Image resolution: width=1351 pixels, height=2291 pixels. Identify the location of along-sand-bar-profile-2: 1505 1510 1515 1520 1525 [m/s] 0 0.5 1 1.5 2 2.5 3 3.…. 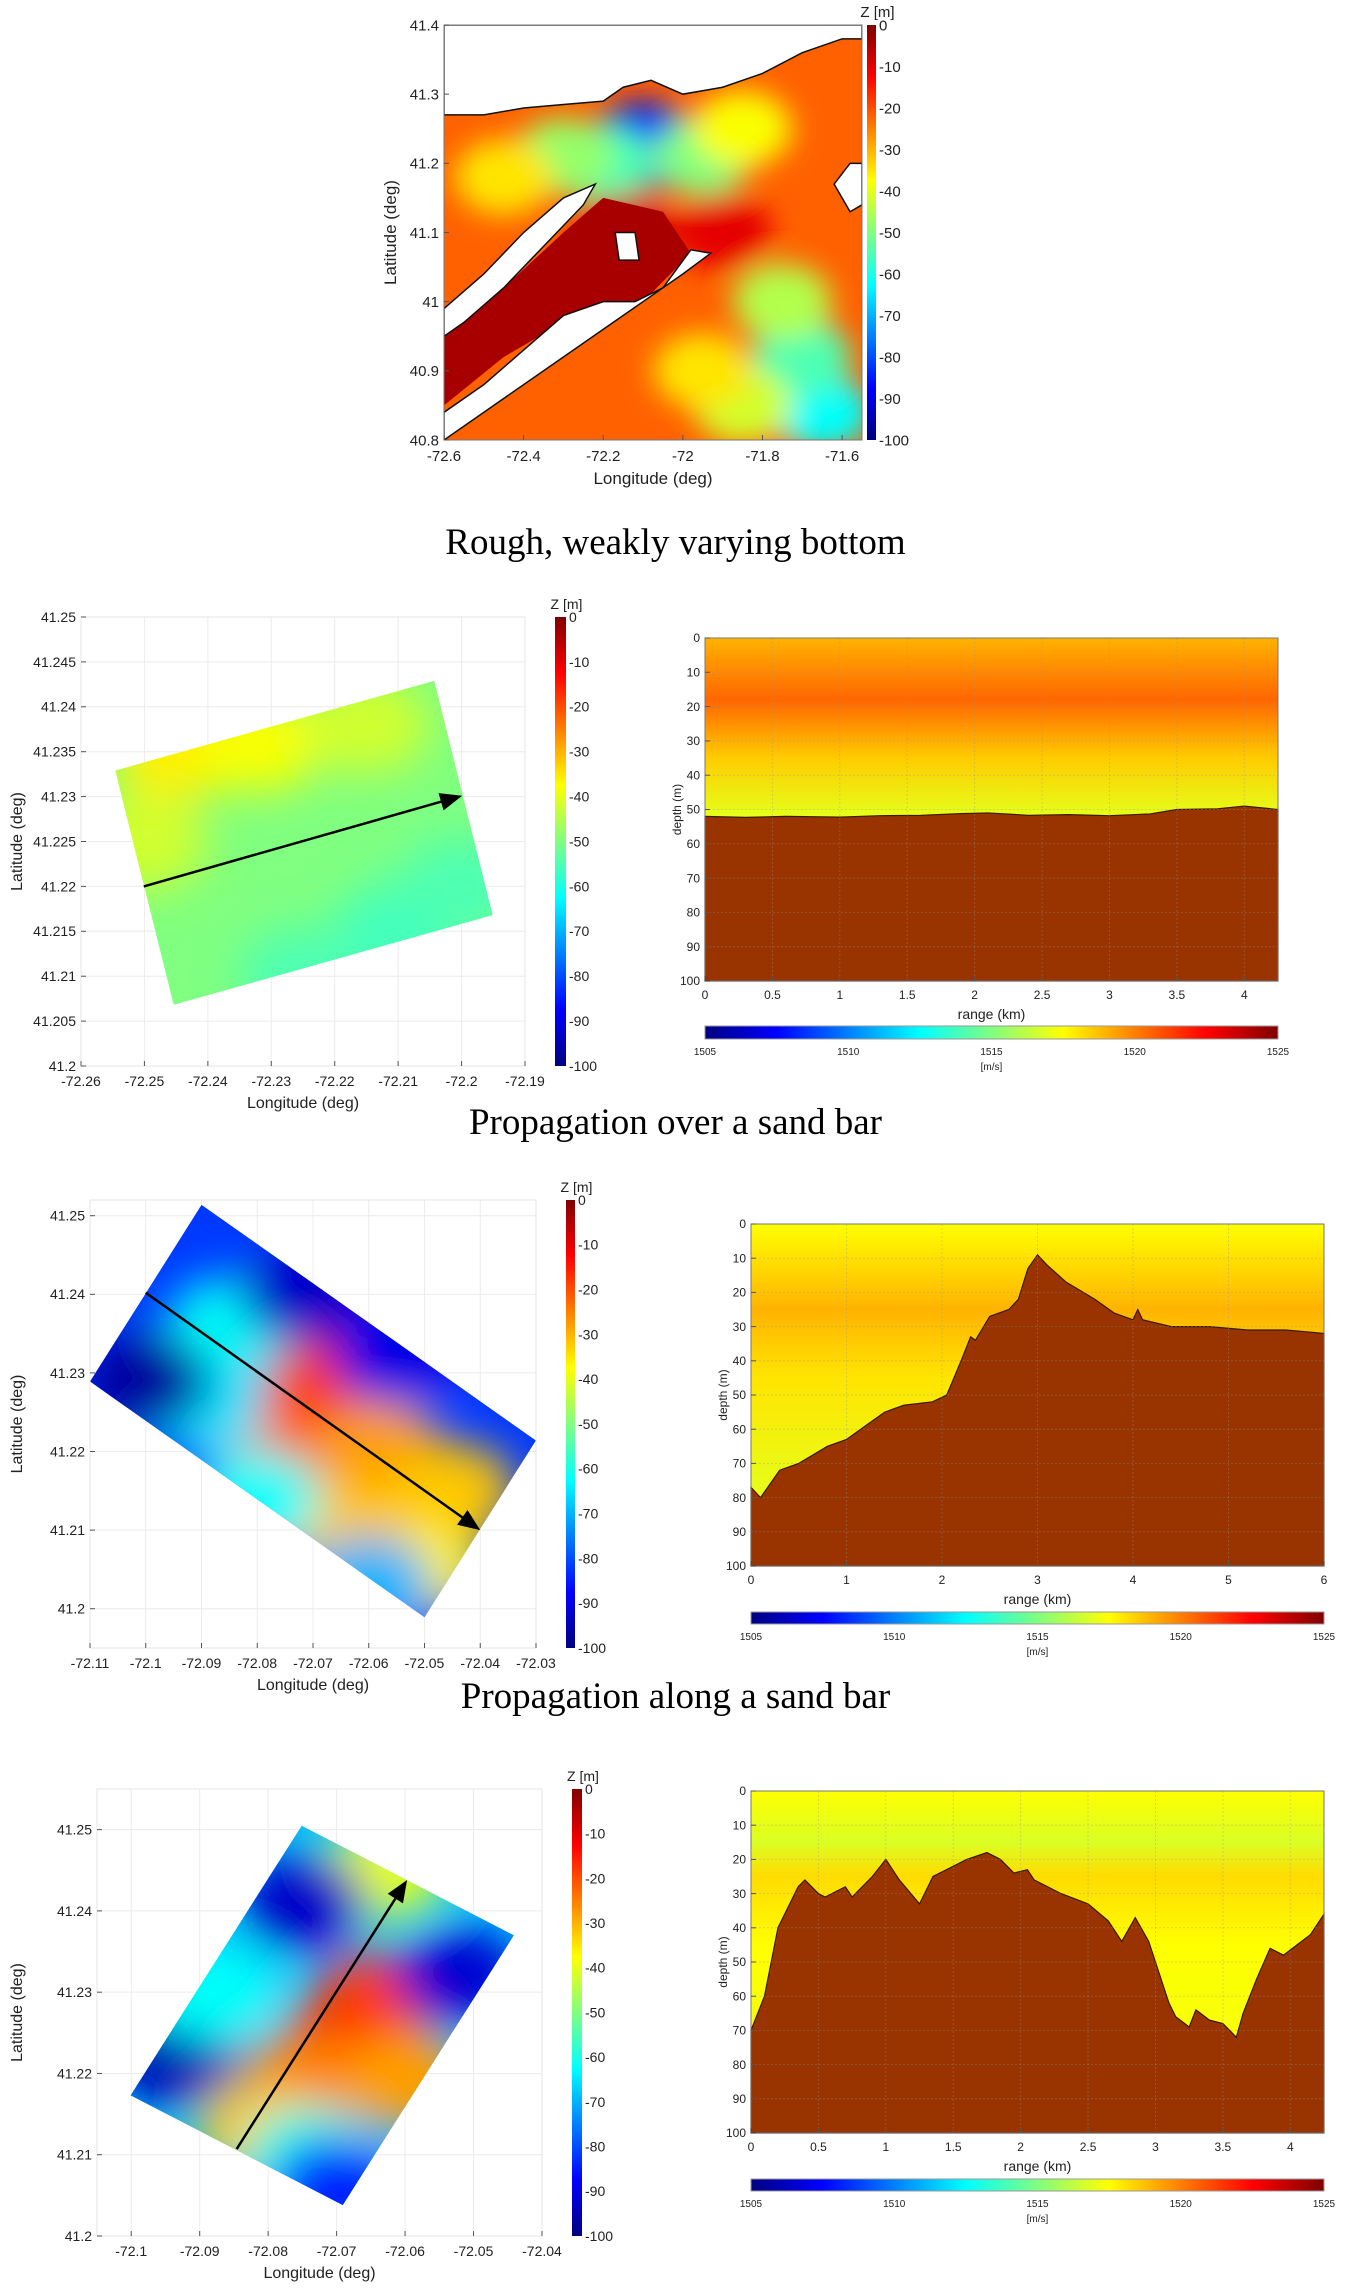
(1026, 2004).